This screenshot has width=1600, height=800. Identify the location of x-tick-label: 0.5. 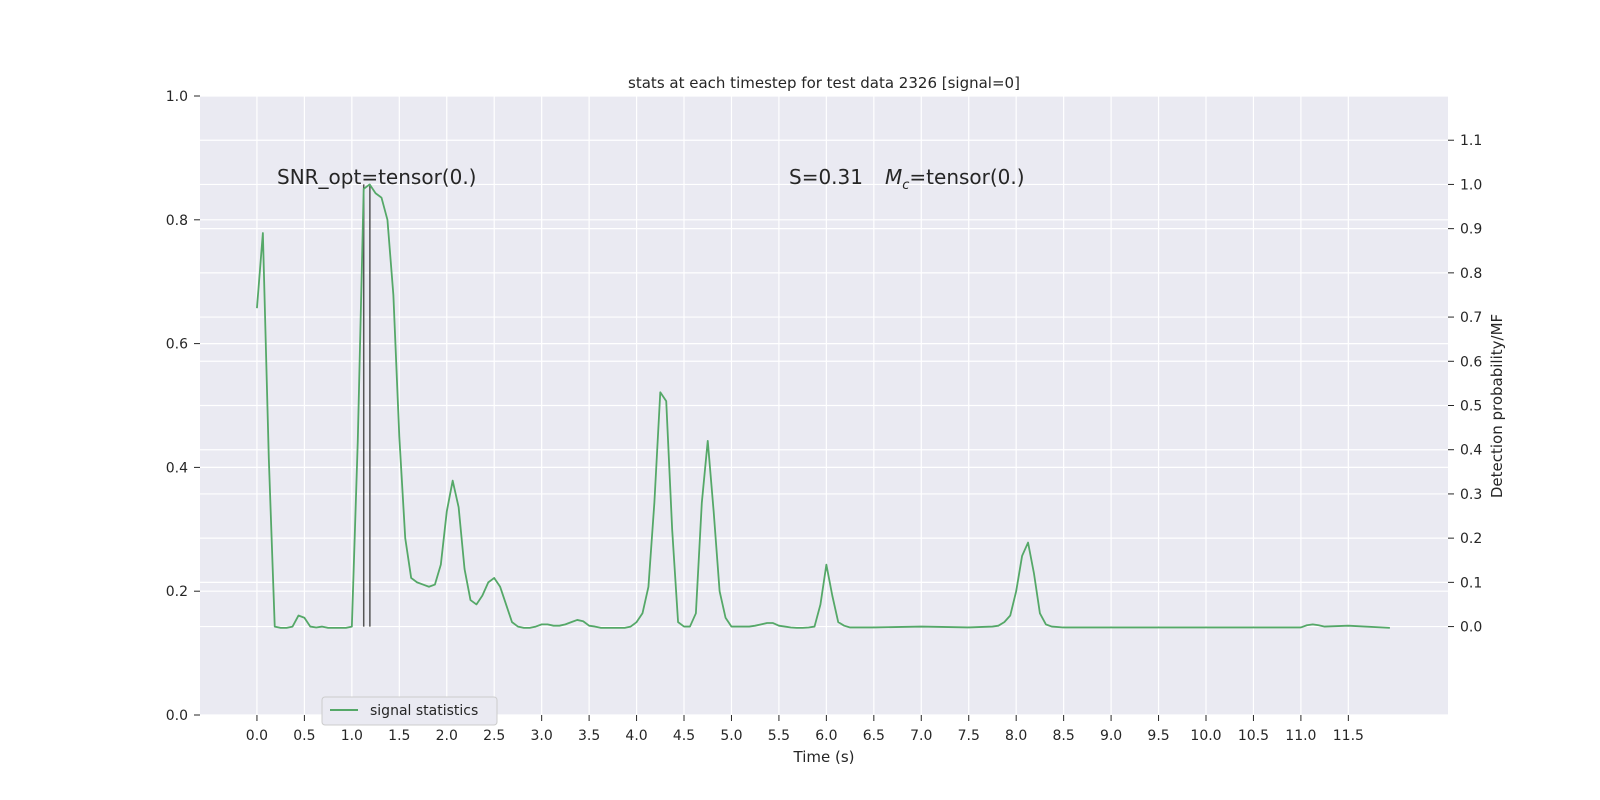
(304, 736).